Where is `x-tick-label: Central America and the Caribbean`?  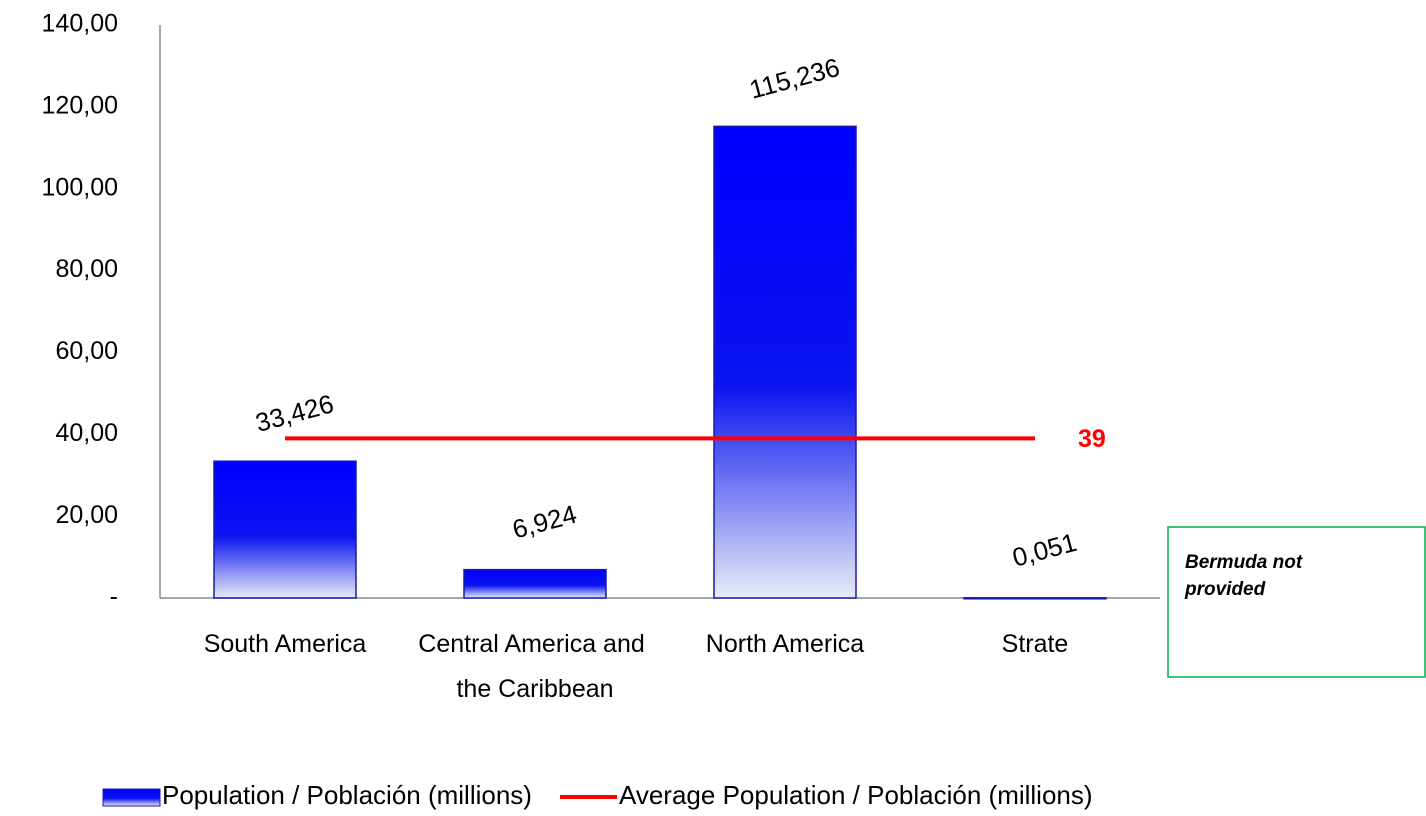 x-tick-label: Central America and the Caribbean is located at coordinates (534, 666).